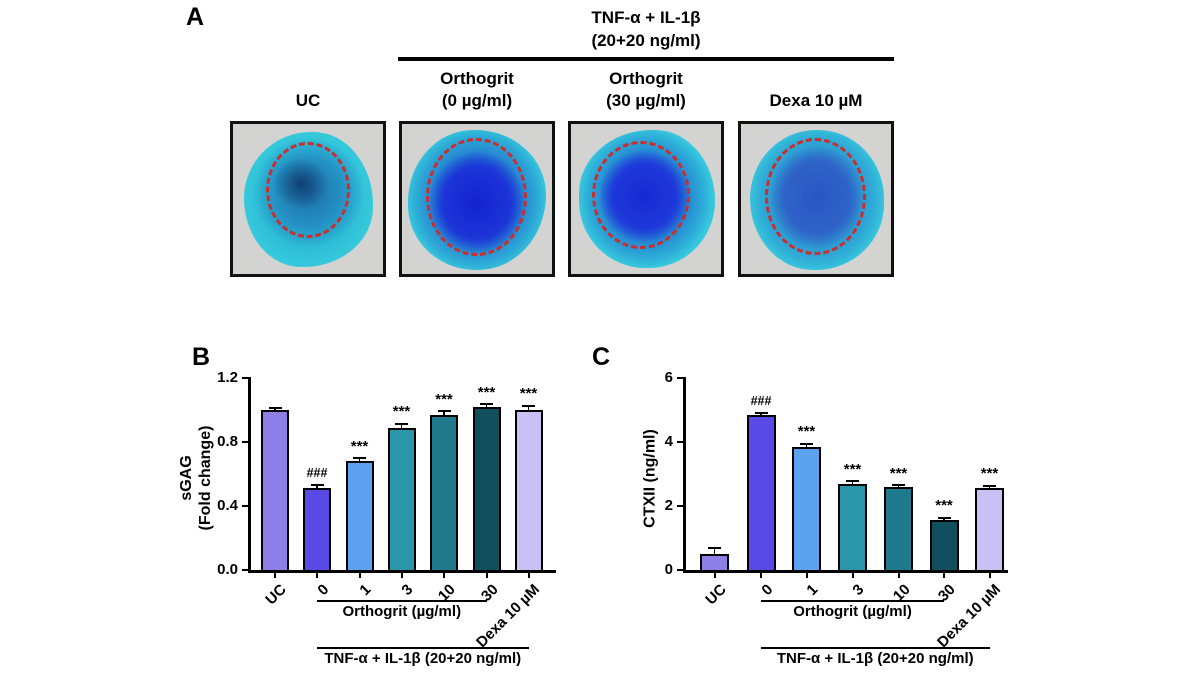 The image size is (1200, 675). What do you see at coordinates (806, 432) in the screenshot?
I see `chart-C-significance-1: ***` at bounding box center [806, 432].